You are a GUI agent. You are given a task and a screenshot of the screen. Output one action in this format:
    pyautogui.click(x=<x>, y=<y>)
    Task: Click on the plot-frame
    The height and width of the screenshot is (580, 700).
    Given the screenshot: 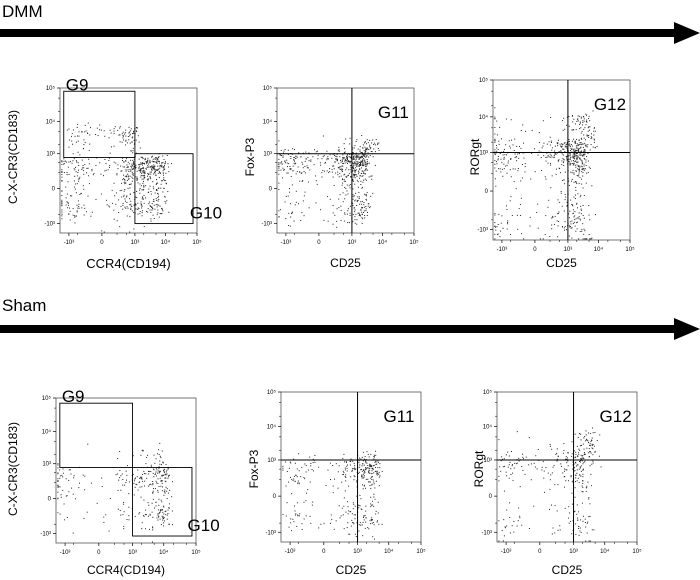 What is the action you would take?
    pyautogui.click(x=567, y=467)
    